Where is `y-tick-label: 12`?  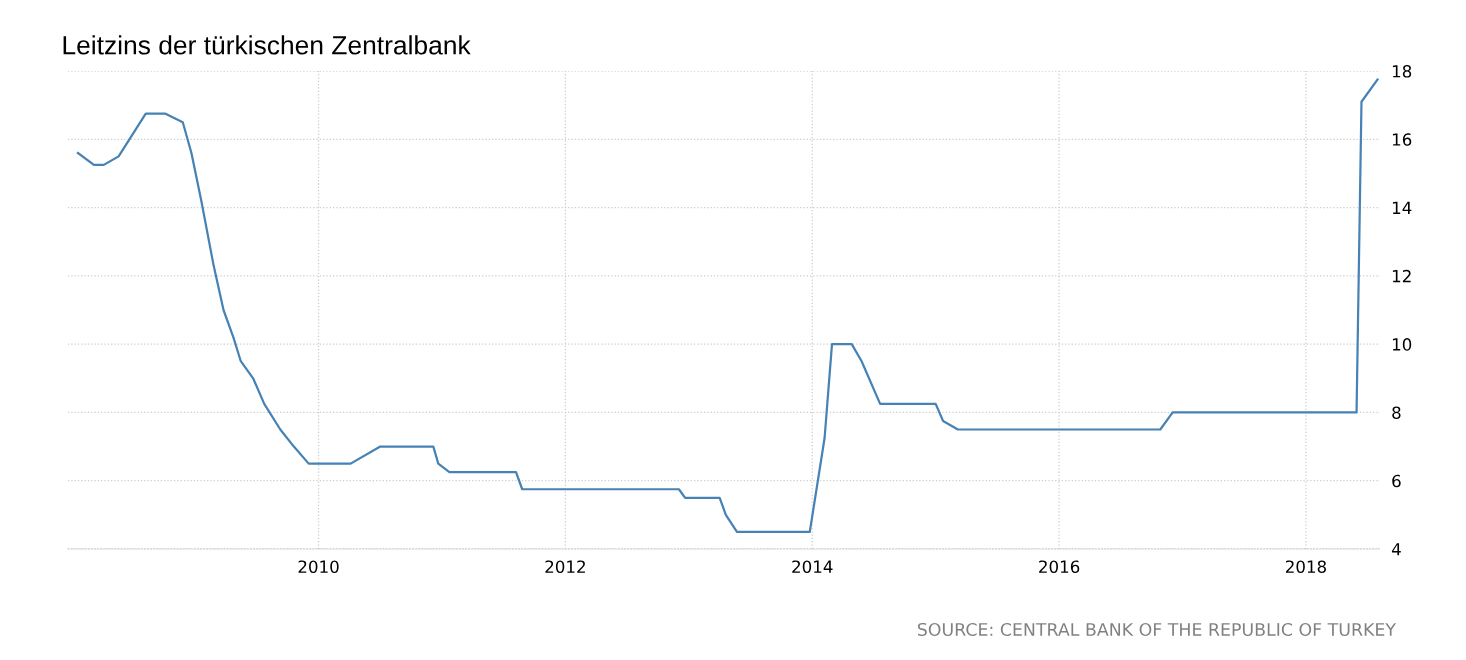
y-tick-label: 12 is located at coordinates (1401, 276).